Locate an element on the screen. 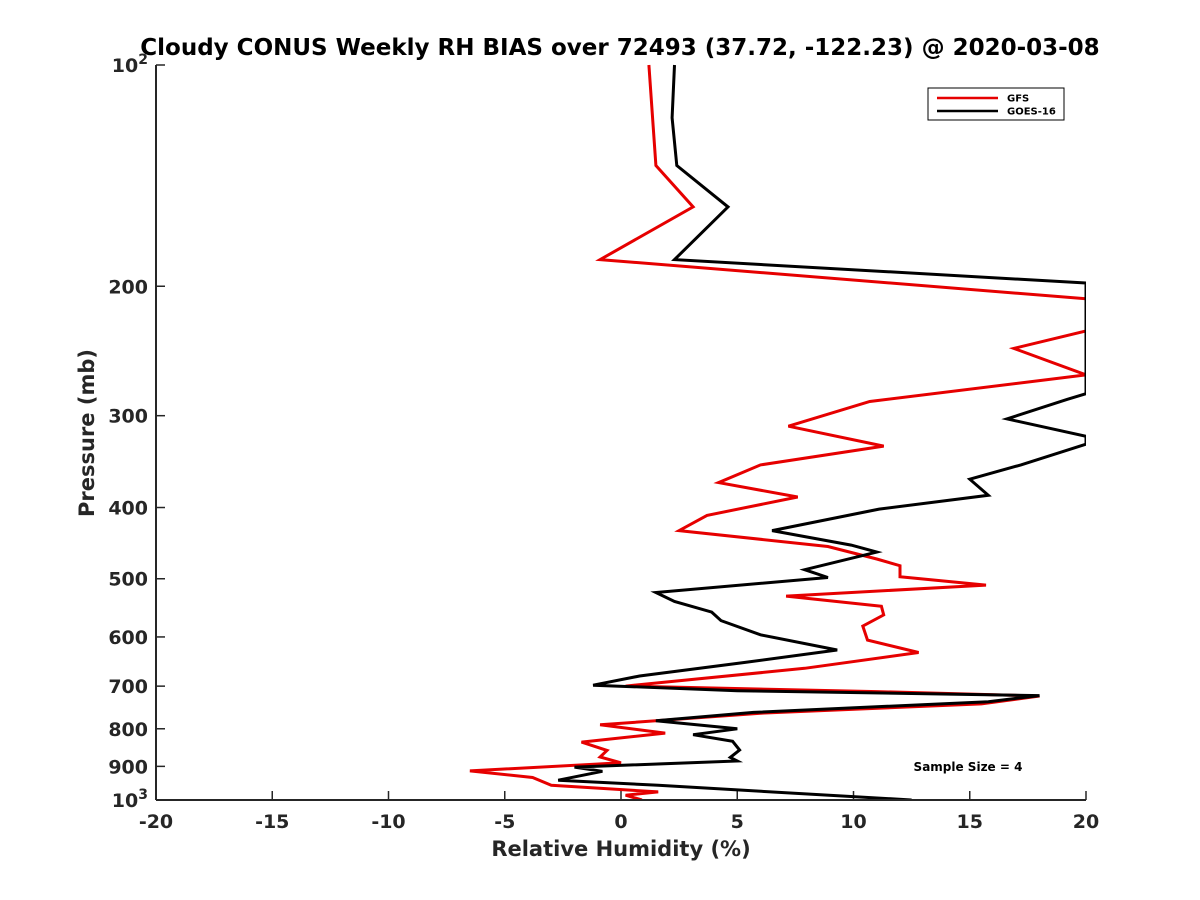  x-tick-label: 10 is located at coordinates (853, 822).